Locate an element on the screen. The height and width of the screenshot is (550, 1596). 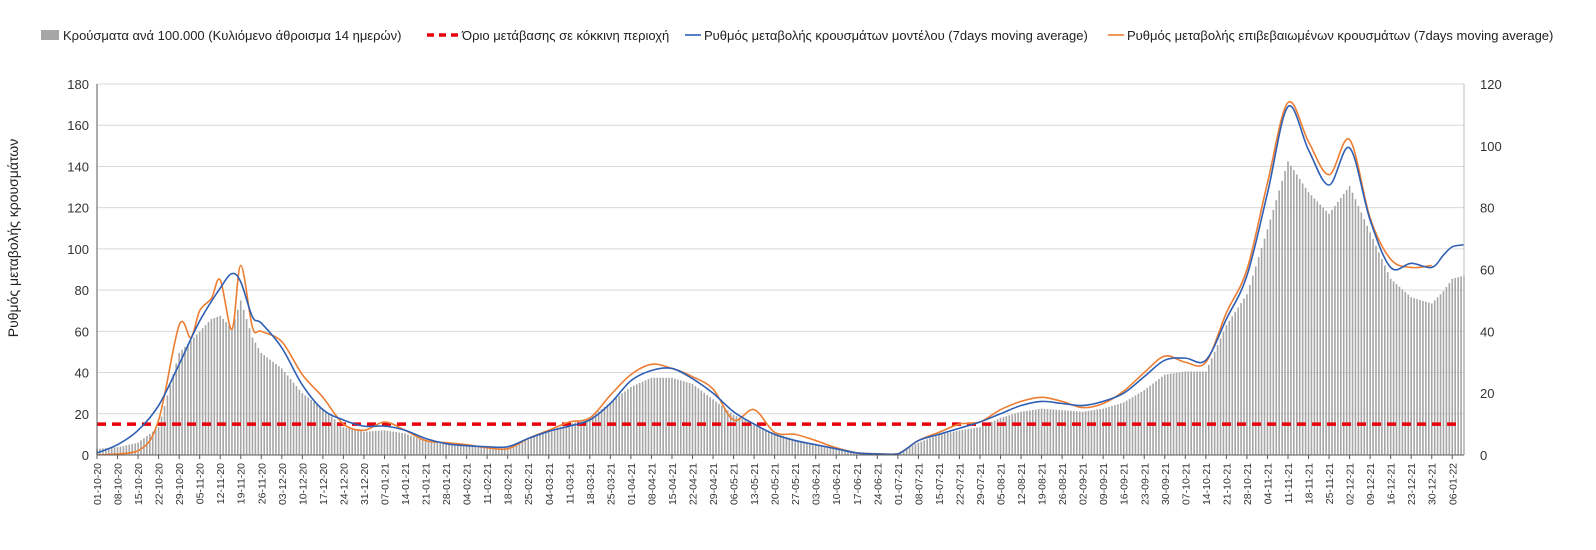
x-tick-label: 23-12-21 is located at coordinates (1412, 484).